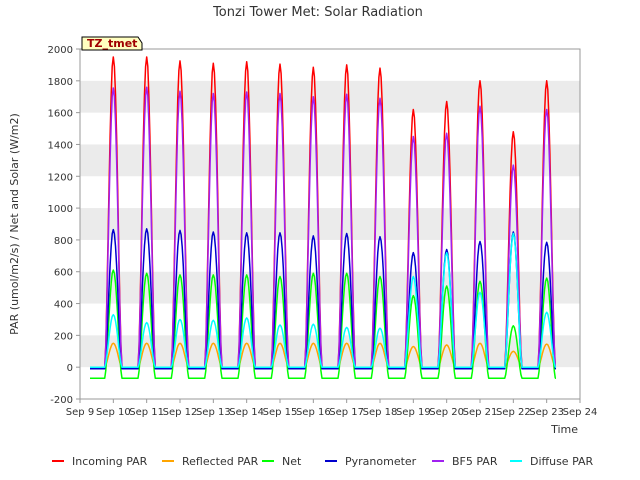 The height and width of the screenshot is (480, 640). I want to click on y-tick-label: 0, so click(70, 368).